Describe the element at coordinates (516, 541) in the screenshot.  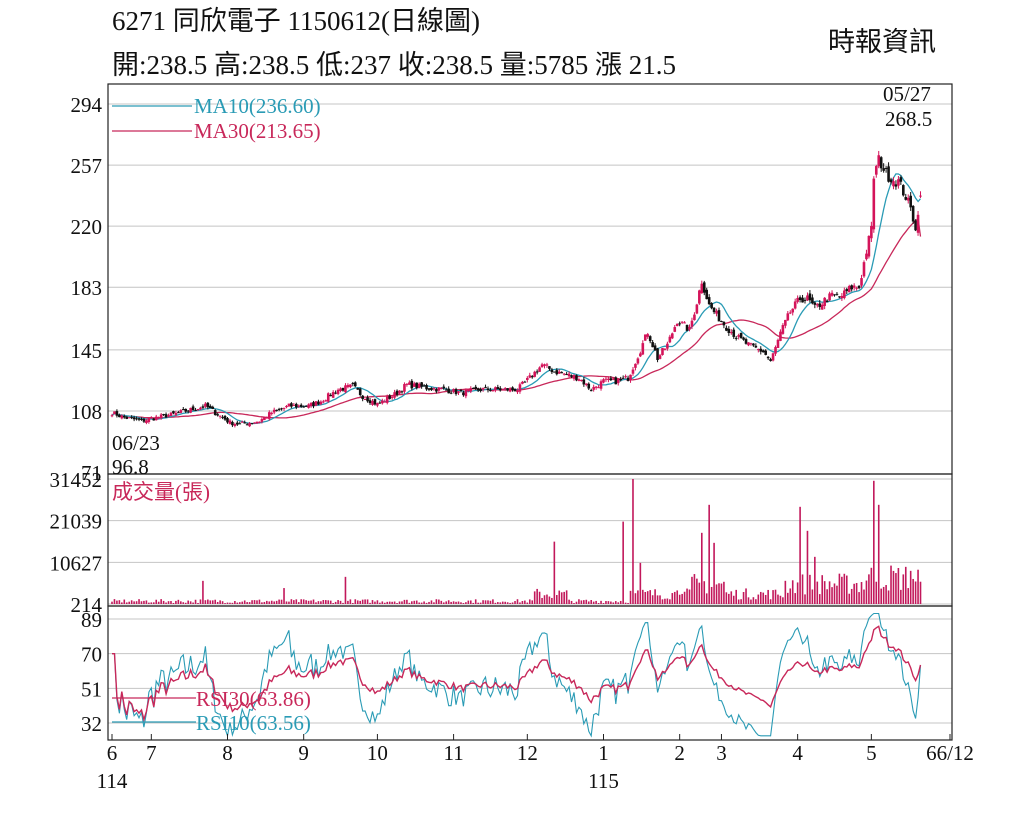
I see `volume-bars` at that location.